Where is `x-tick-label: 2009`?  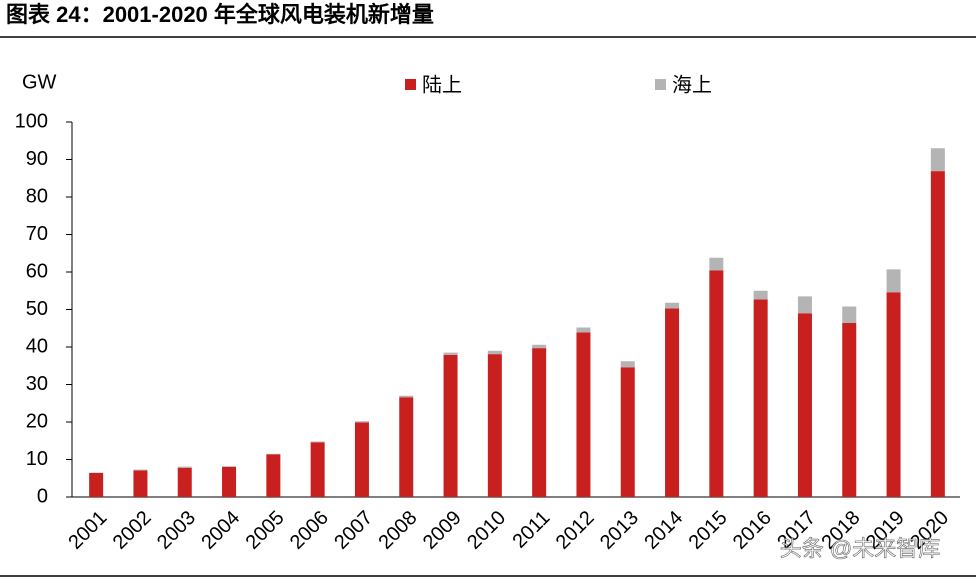 x-tick-label: 2009 is located at coordinates (442, 530).